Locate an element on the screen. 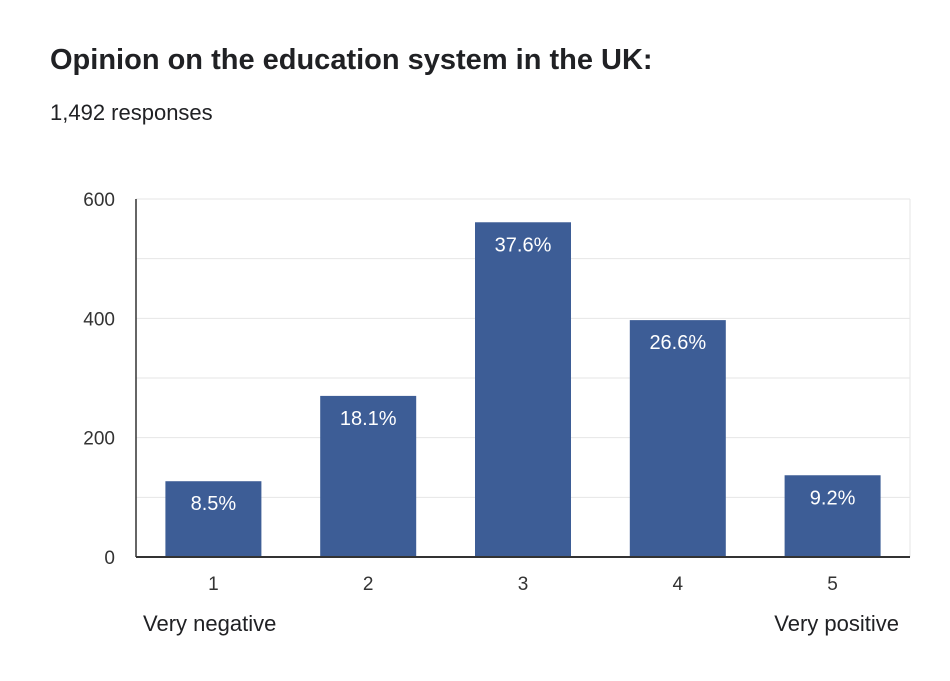 The width and height of the screenshot is (950, 681). y-tick-label: 0 is located at coordinates (109, 558).